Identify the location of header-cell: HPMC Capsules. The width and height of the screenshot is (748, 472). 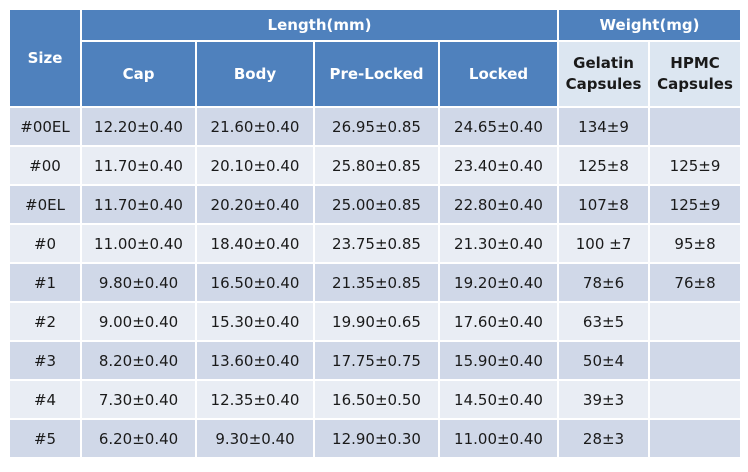
(695, 74).